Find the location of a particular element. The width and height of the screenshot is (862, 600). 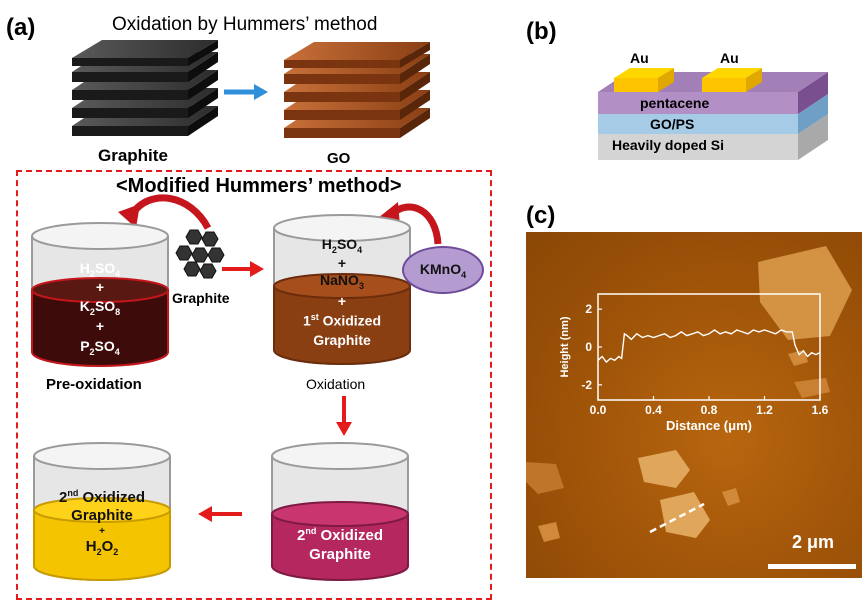

curved-arrow-icon is located at coordinates (165, 212).